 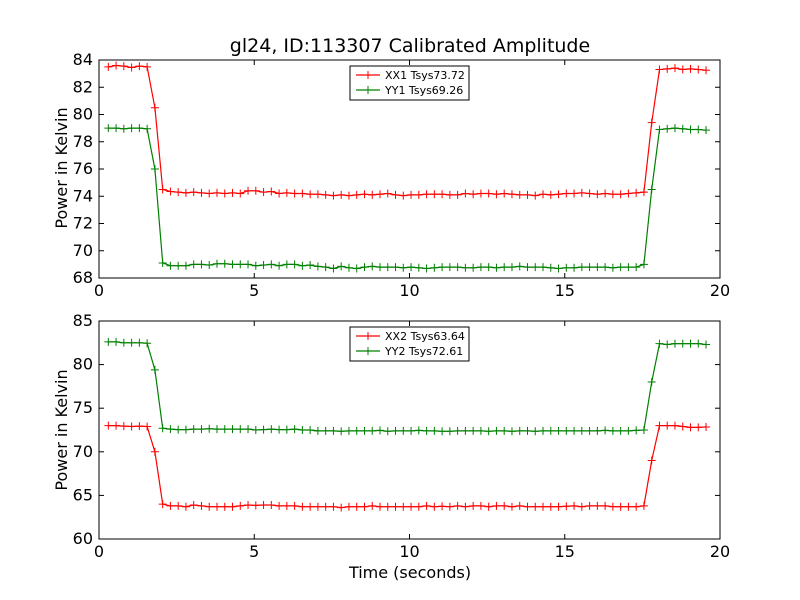 What do you see at coordinates (368, 90) in the screenshot?
I see `legend-marker` at bounding box center [368, 90].